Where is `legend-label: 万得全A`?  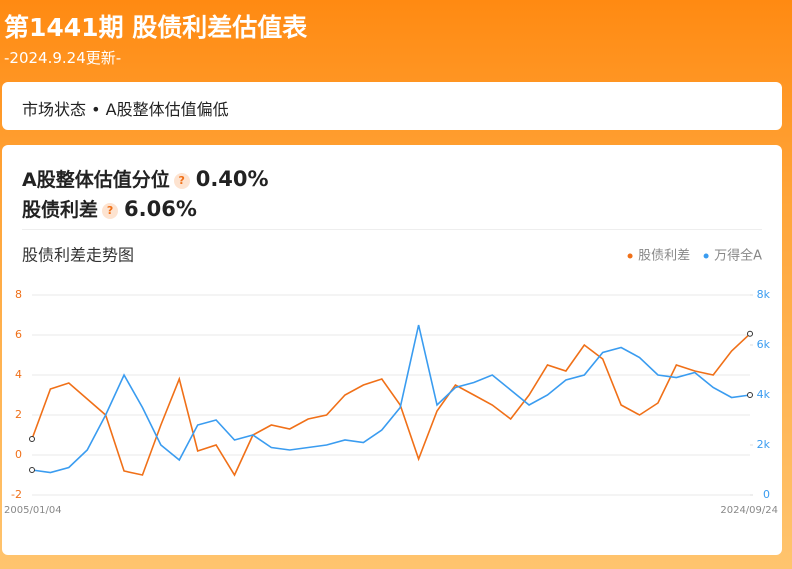
legend-label: 万得全A is located at coordinates (738, 256).